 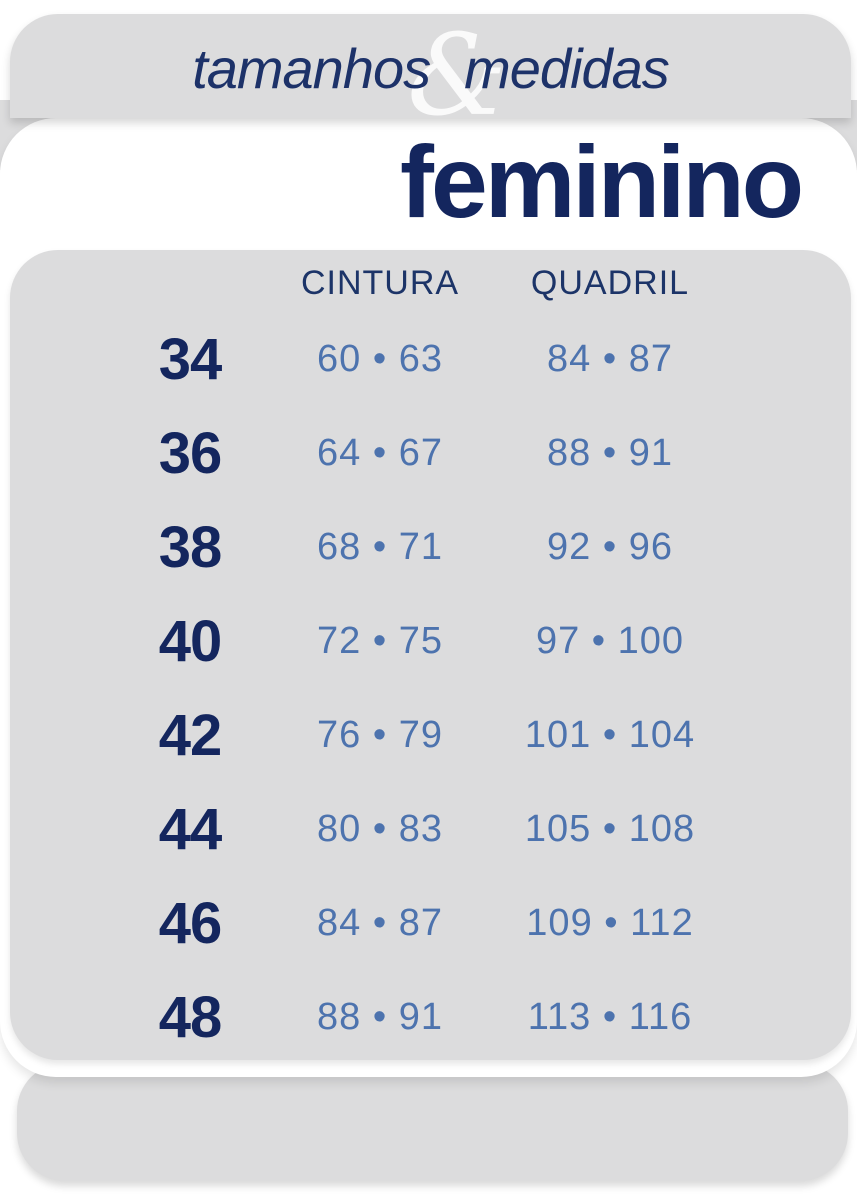 What do you see at coordinates (190, 283) in the screenshot?
I see `column-header-size` at bounding box center [190, 283].